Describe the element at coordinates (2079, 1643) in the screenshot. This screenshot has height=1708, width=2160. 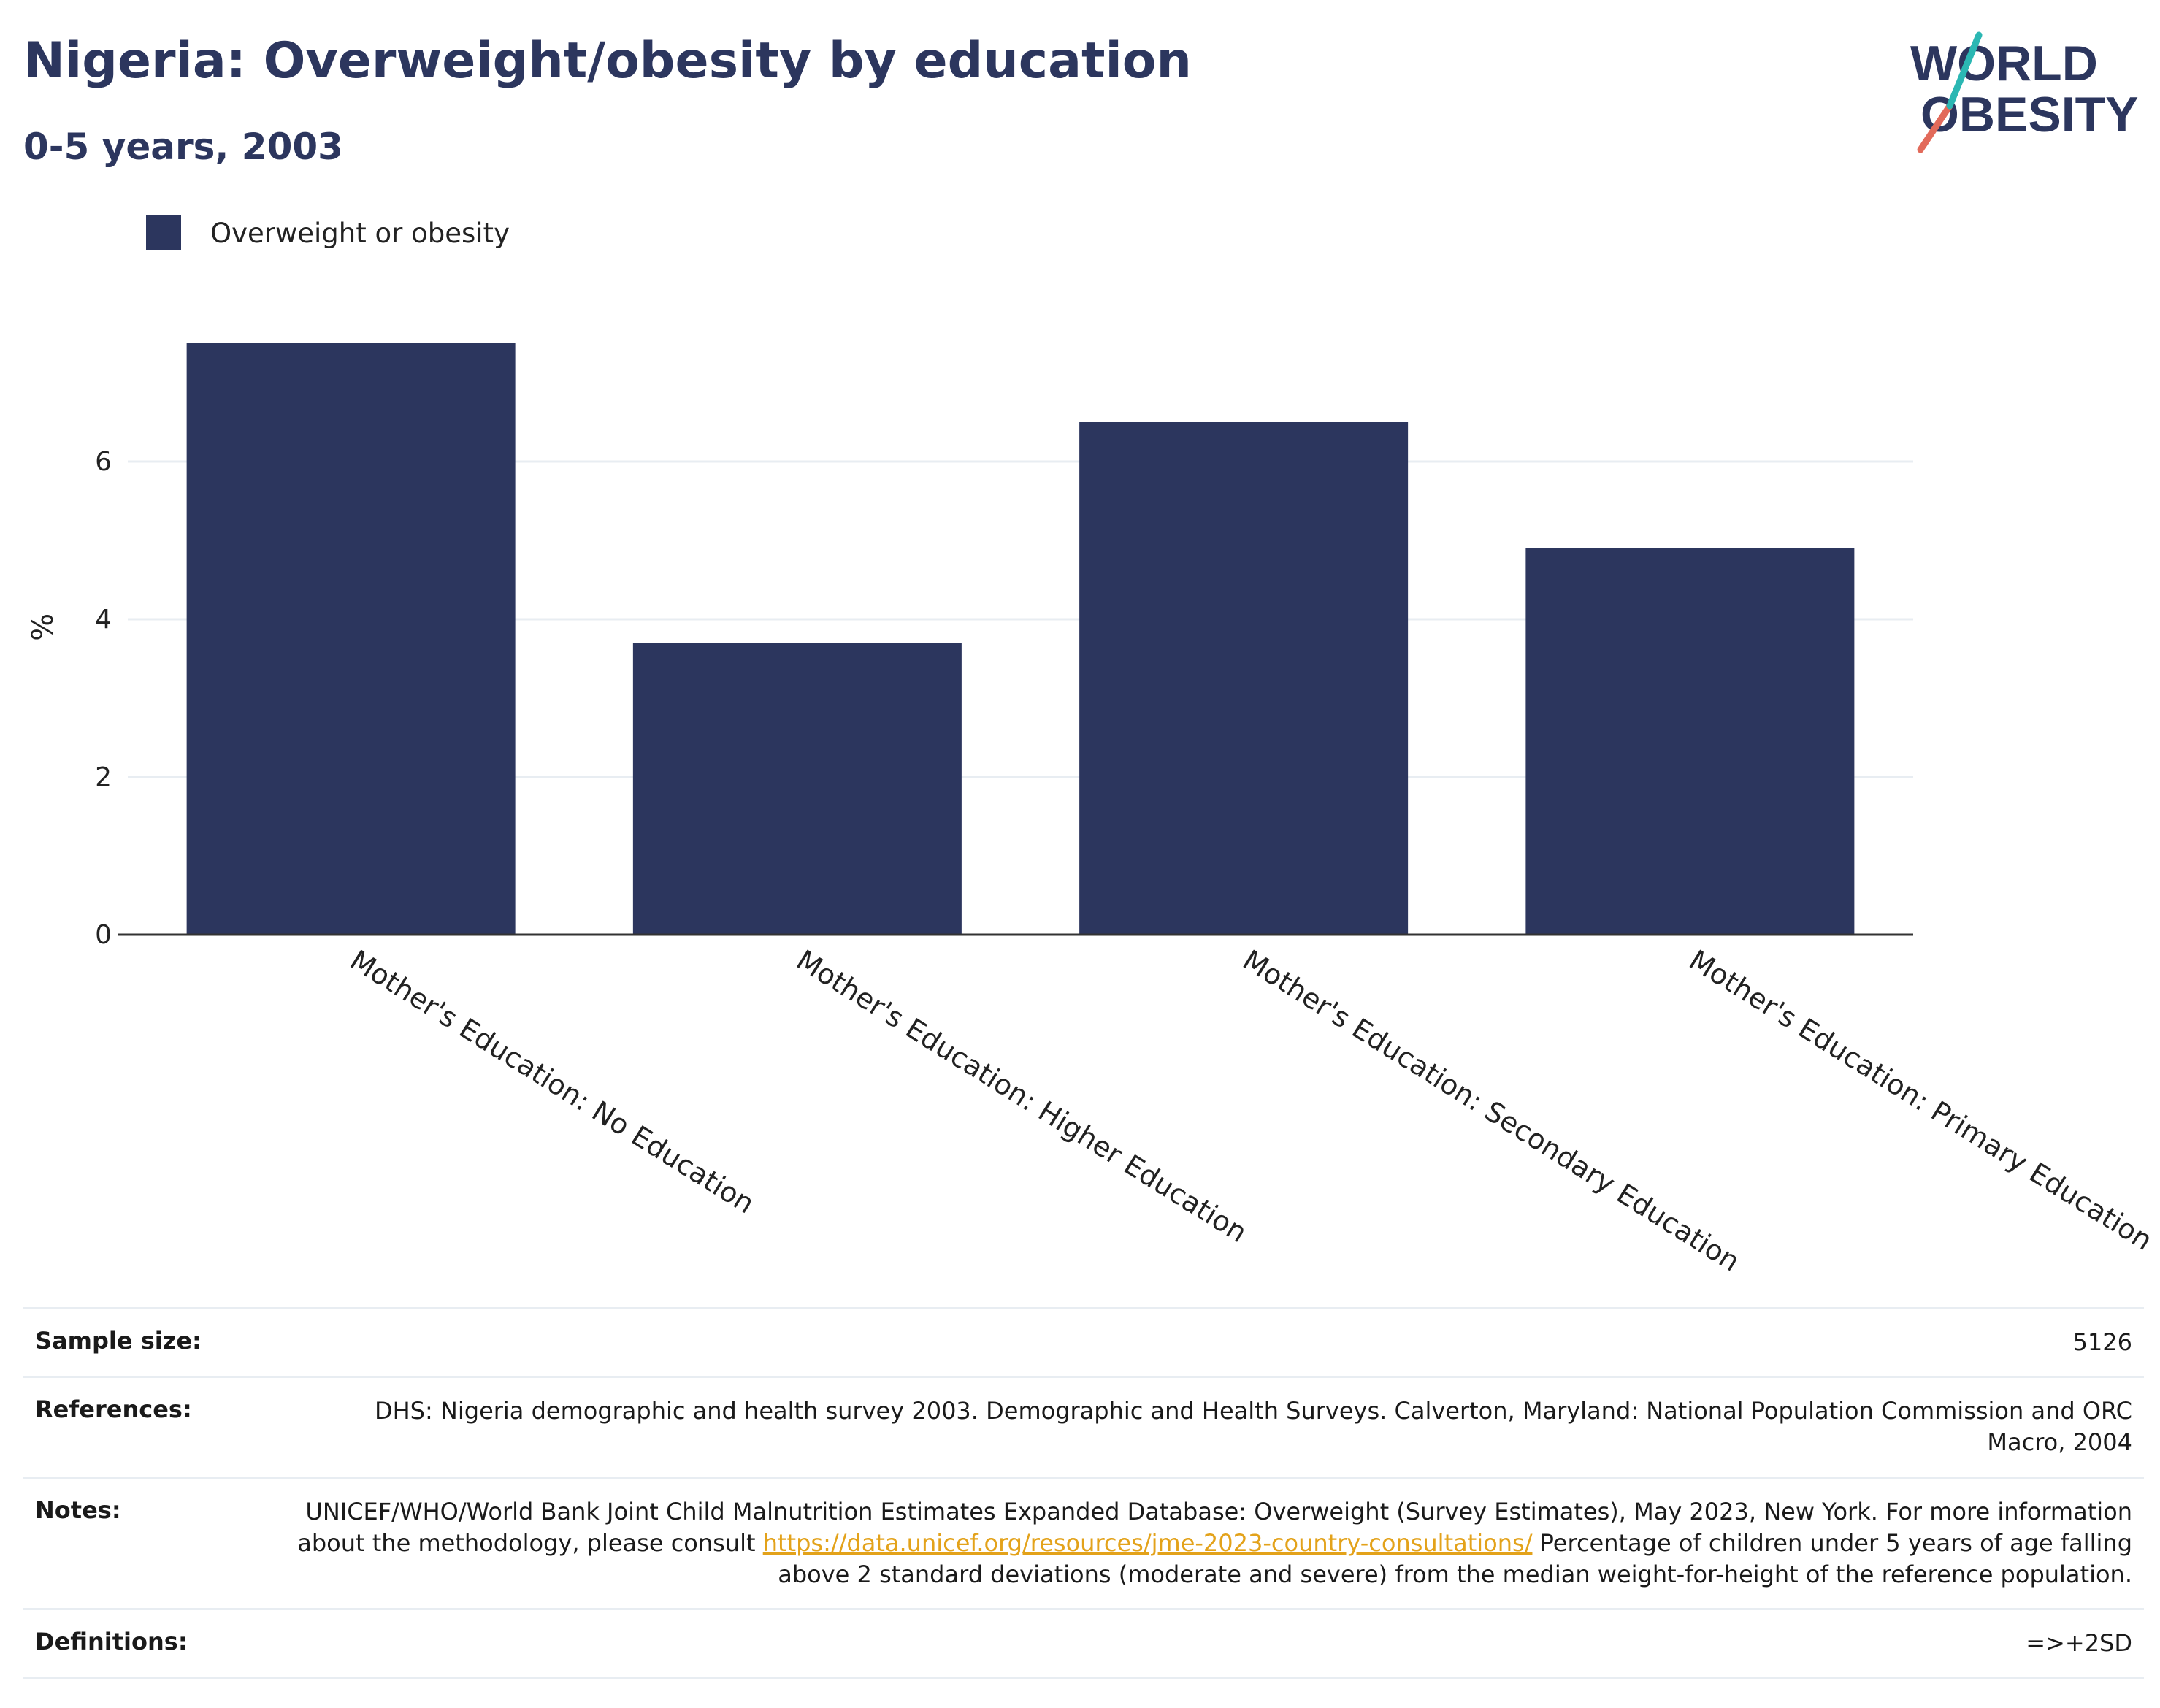
I see `definitions-value: =>+2SD` at that location.